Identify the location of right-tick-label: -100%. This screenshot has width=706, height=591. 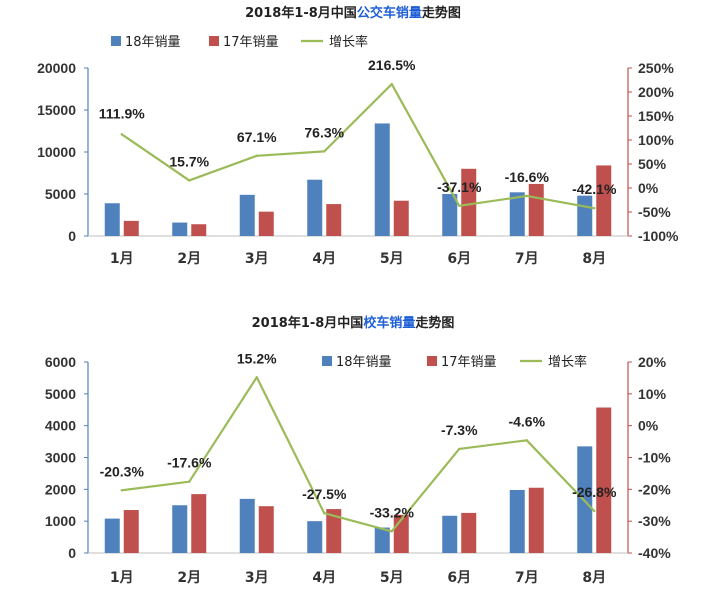
(658, 236).